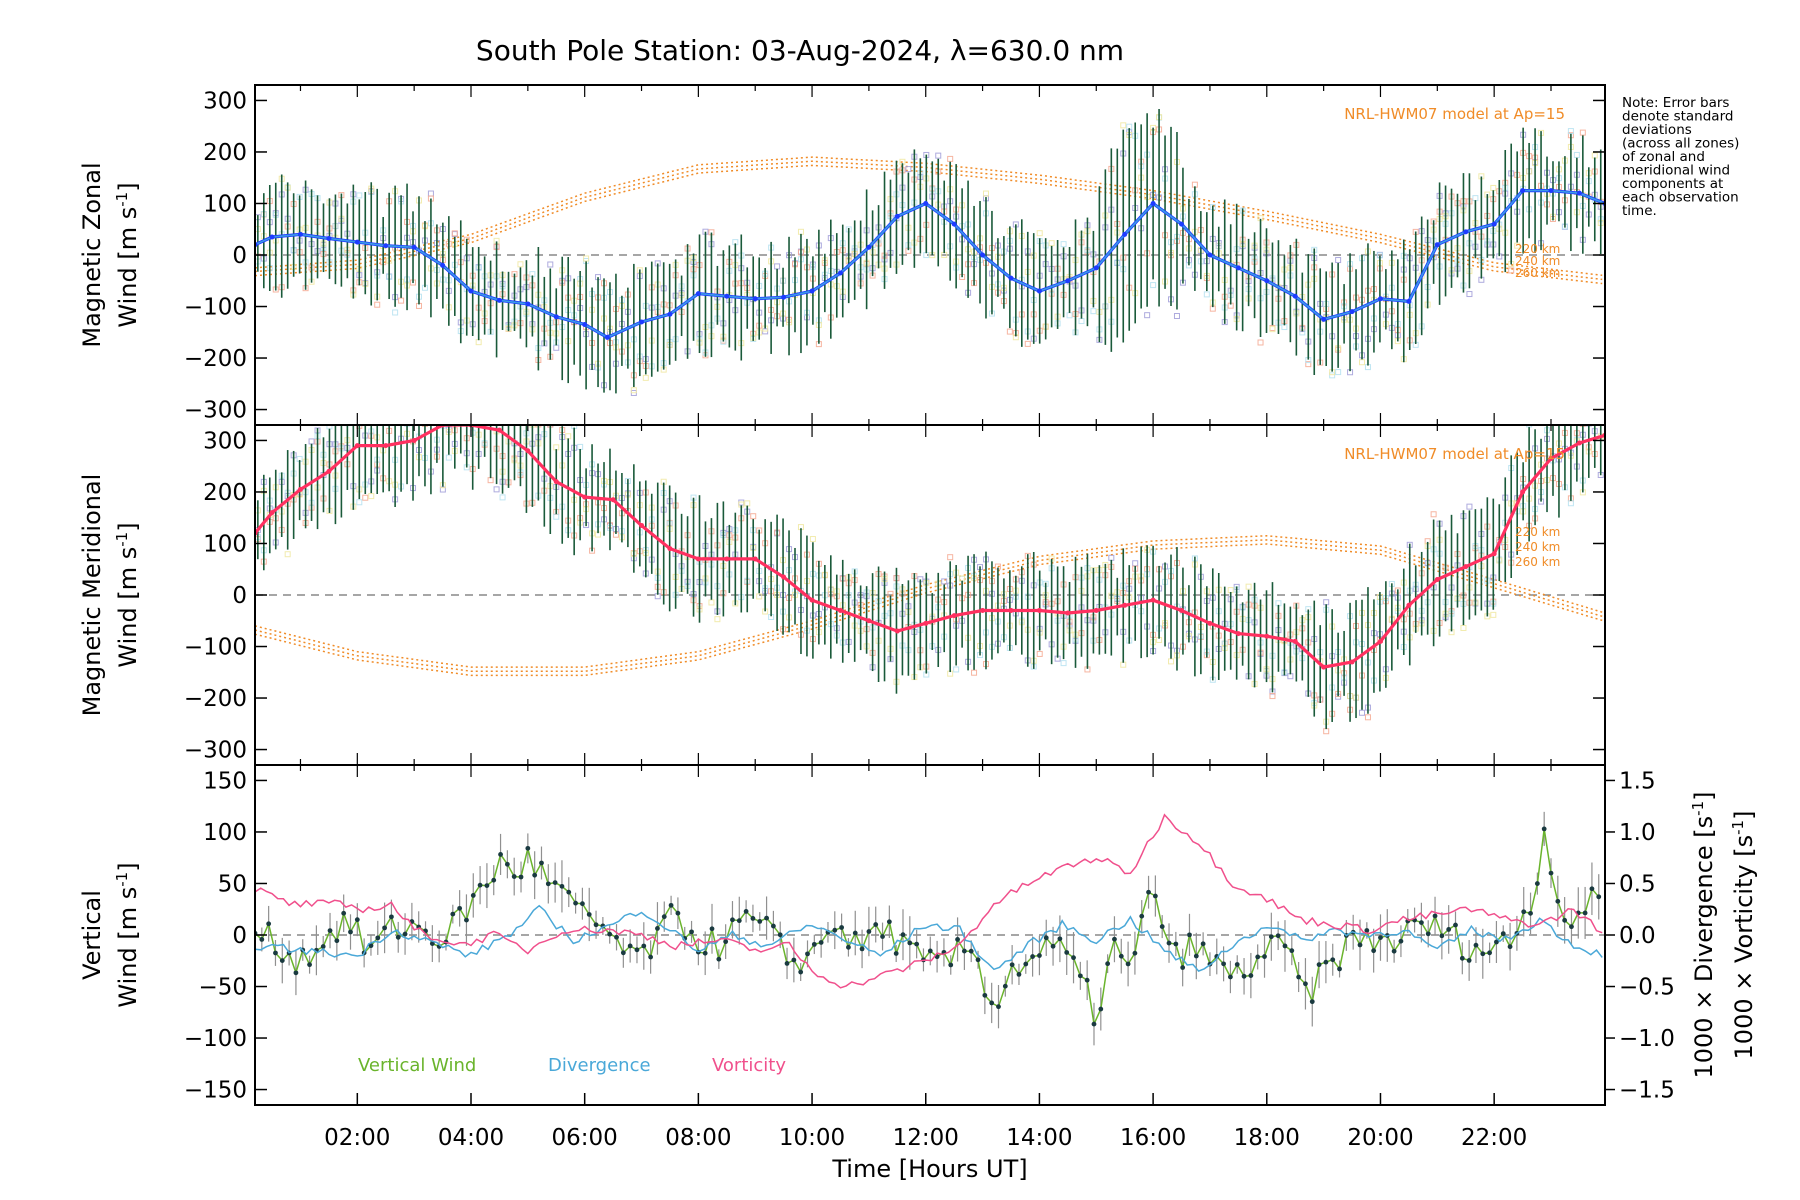  Describe the element at coordinates (1703, 934) in the screenshot. I see `y2-axis-label-divergence: 1000 × Divergence [s-1]` at that location.